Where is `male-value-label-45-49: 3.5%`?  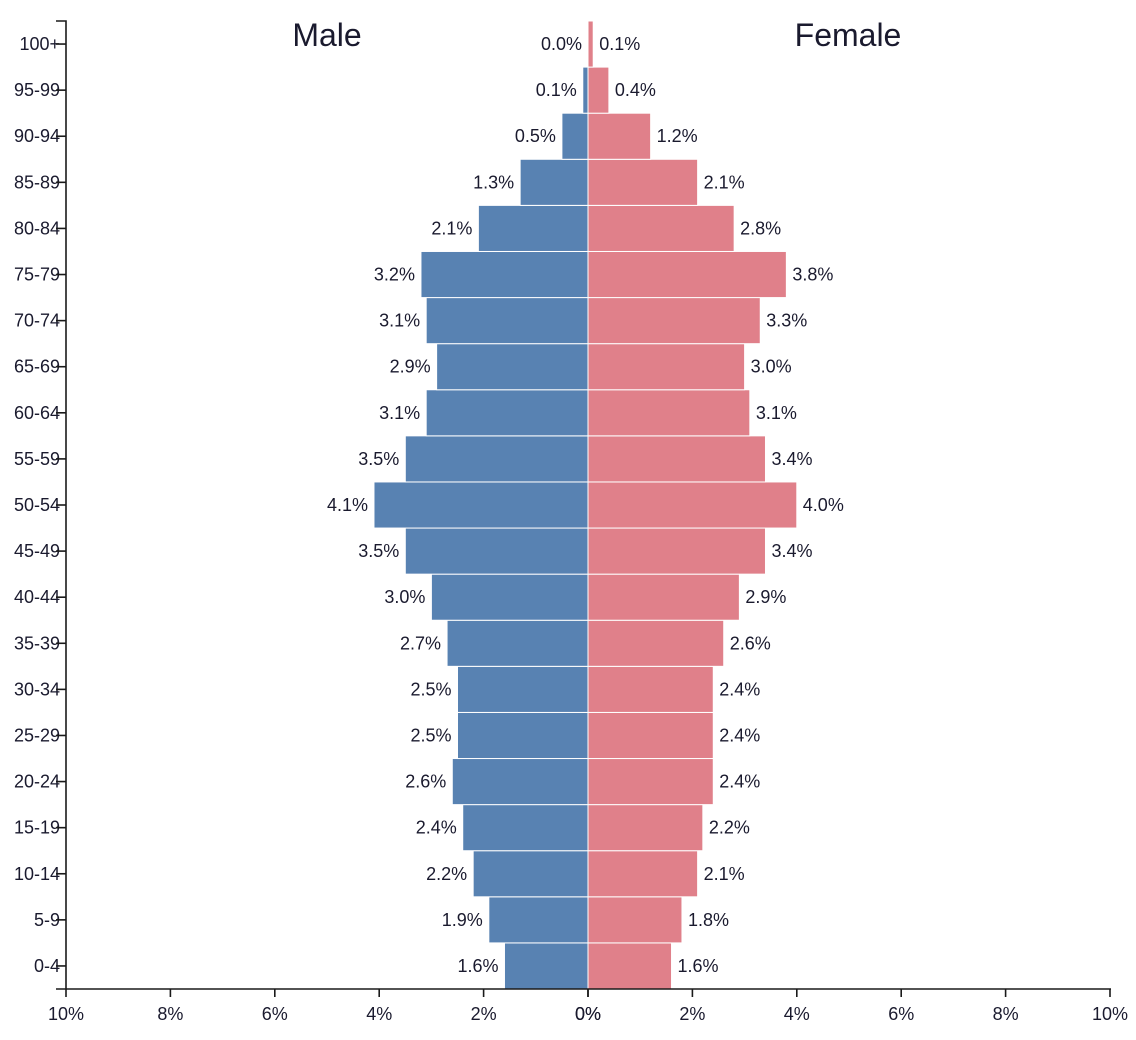 male-value-label-45-49: 3.5% is located at coordinates (378, 551).